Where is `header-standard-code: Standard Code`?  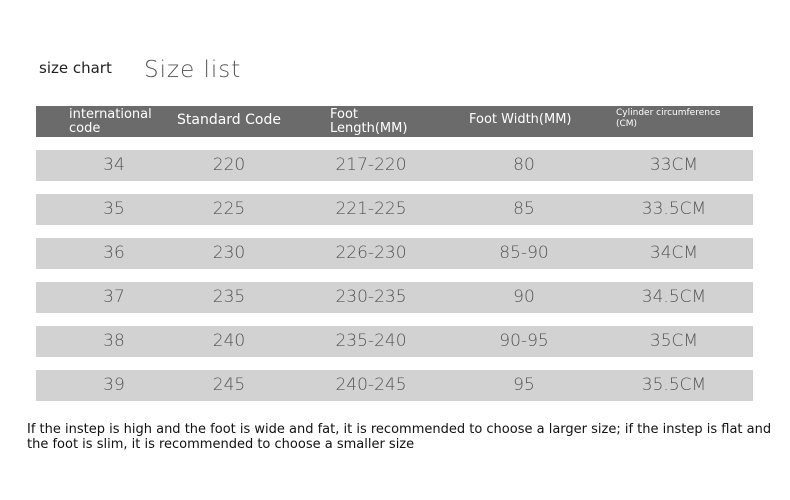 header-standard-code: Standard Code is located at coordinates (229, 120).